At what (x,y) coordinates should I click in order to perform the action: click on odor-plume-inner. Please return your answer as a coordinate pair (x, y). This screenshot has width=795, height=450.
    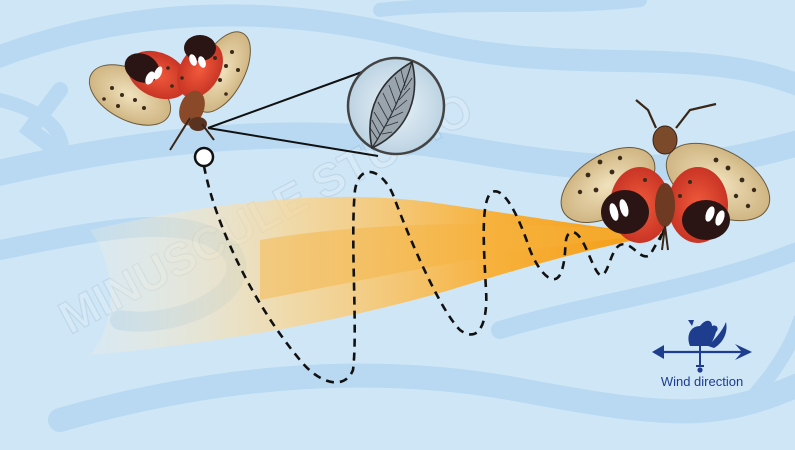
    Looking at the image, I should click on (462, 262).